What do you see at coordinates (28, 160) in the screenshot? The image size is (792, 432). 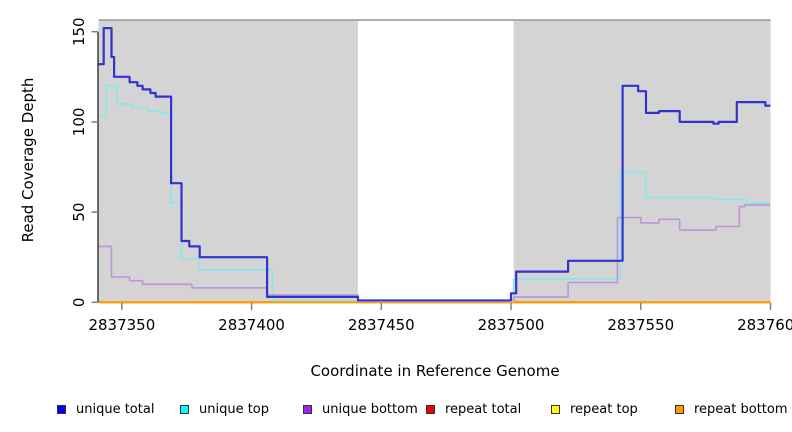 I see `y-axis-title: Read Coverage Depth` at bounding box center [28, 160].